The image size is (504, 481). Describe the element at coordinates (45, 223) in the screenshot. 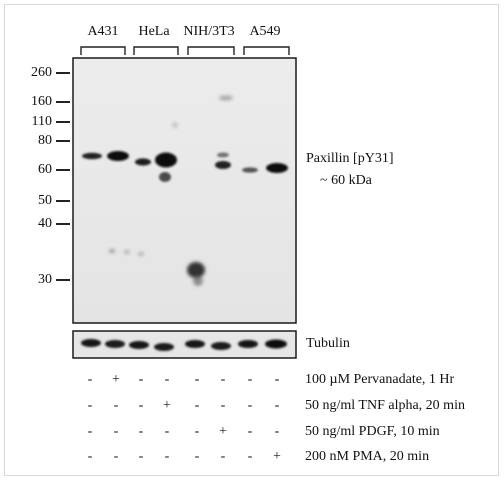

I see `mw-label-40: 40` at that location.